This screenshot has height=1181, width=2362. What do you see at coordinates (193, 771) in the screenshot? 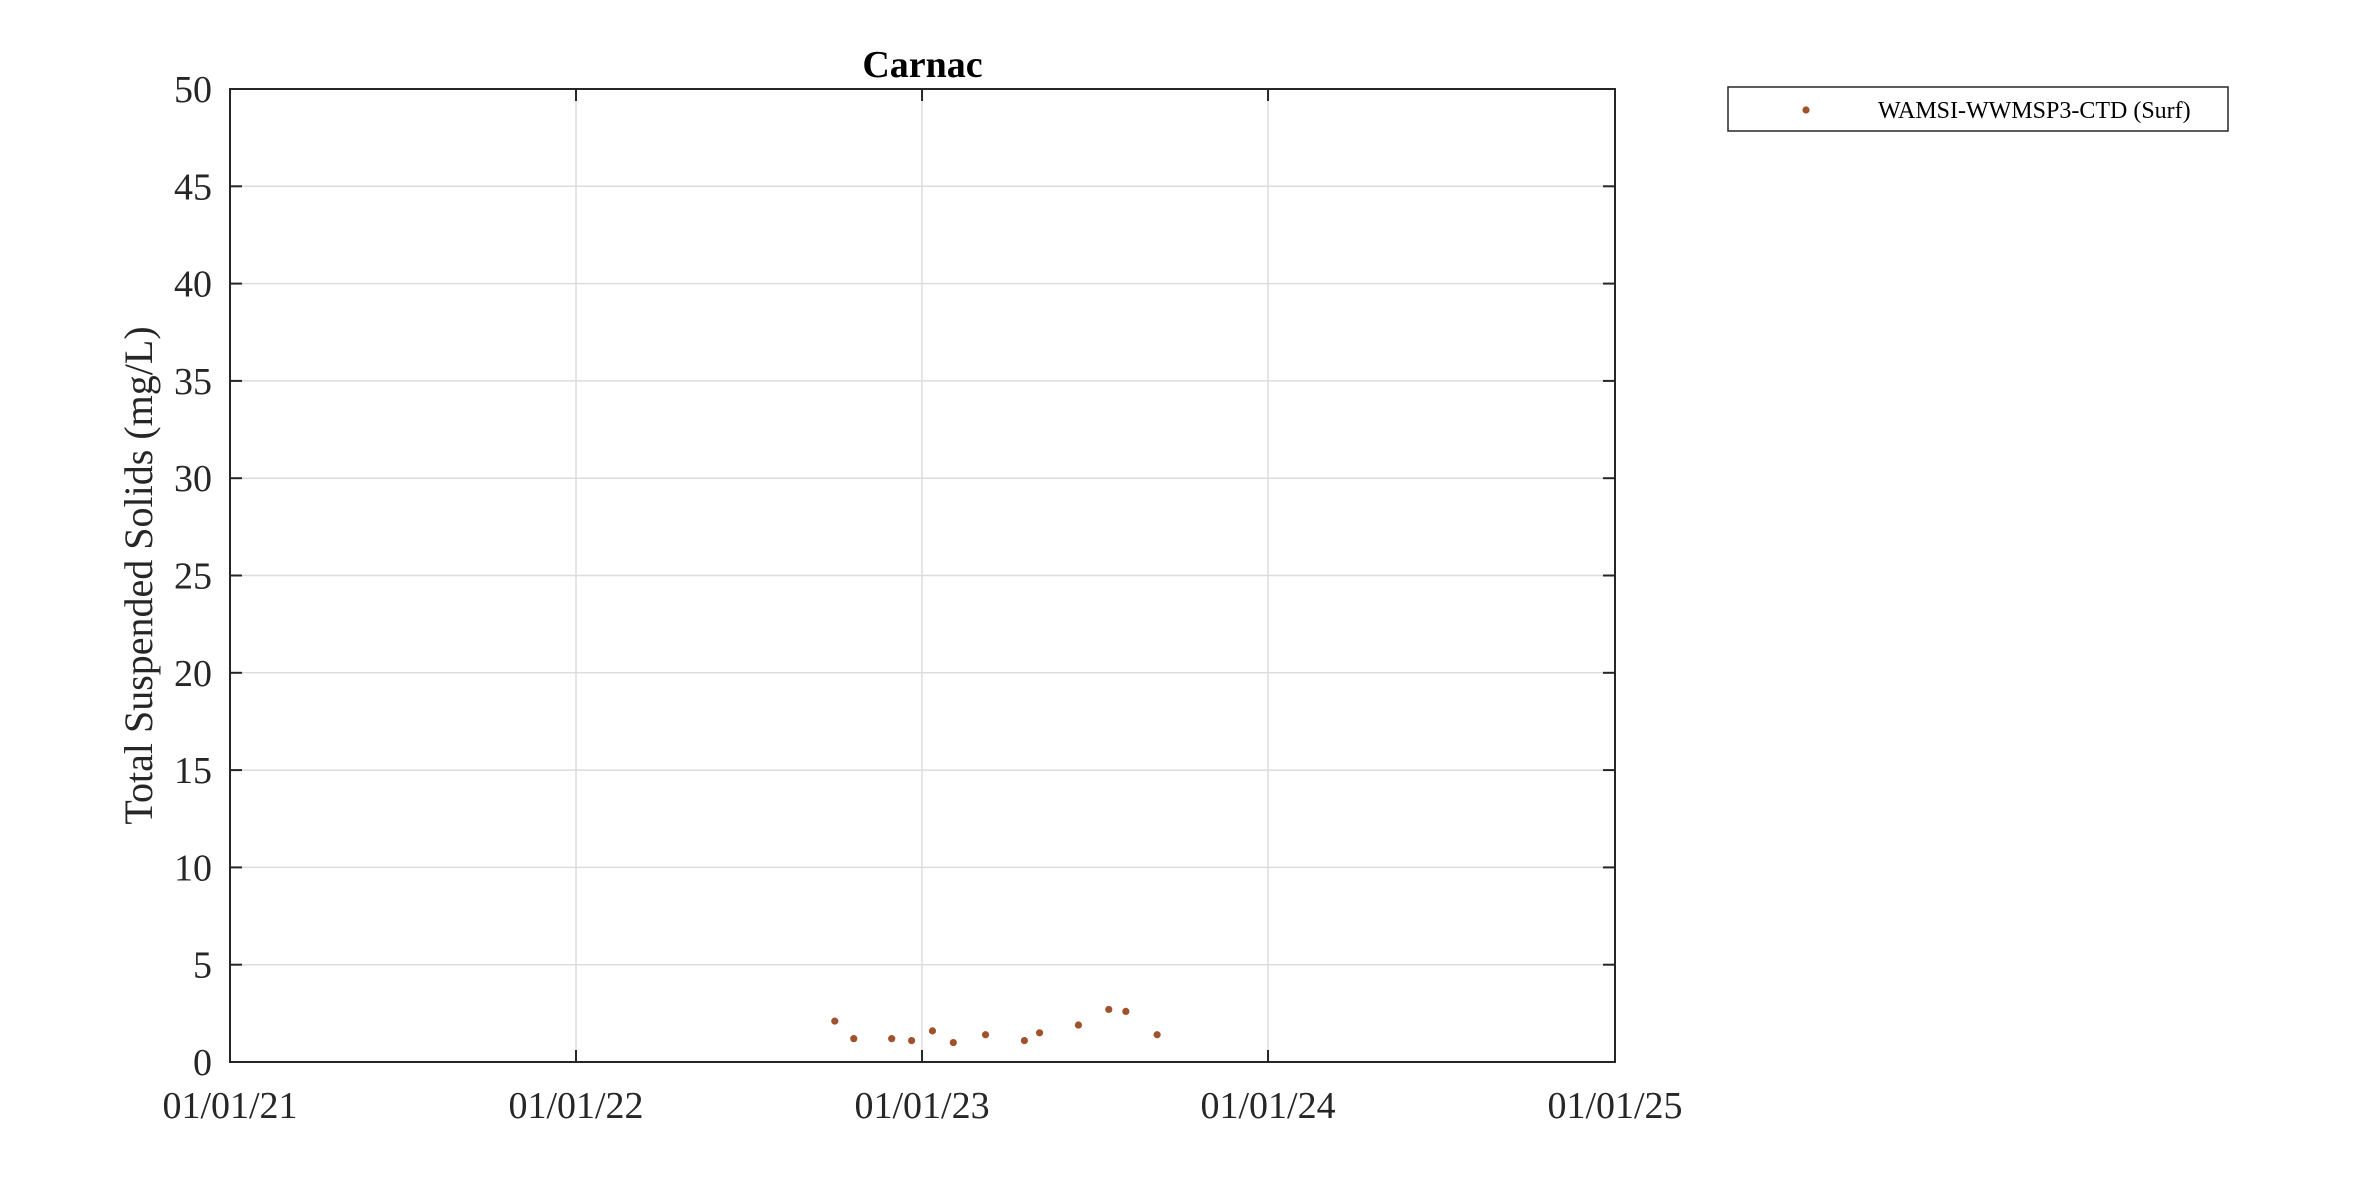
I see `y-tick-label: 15` at bounding box center [193, 771].